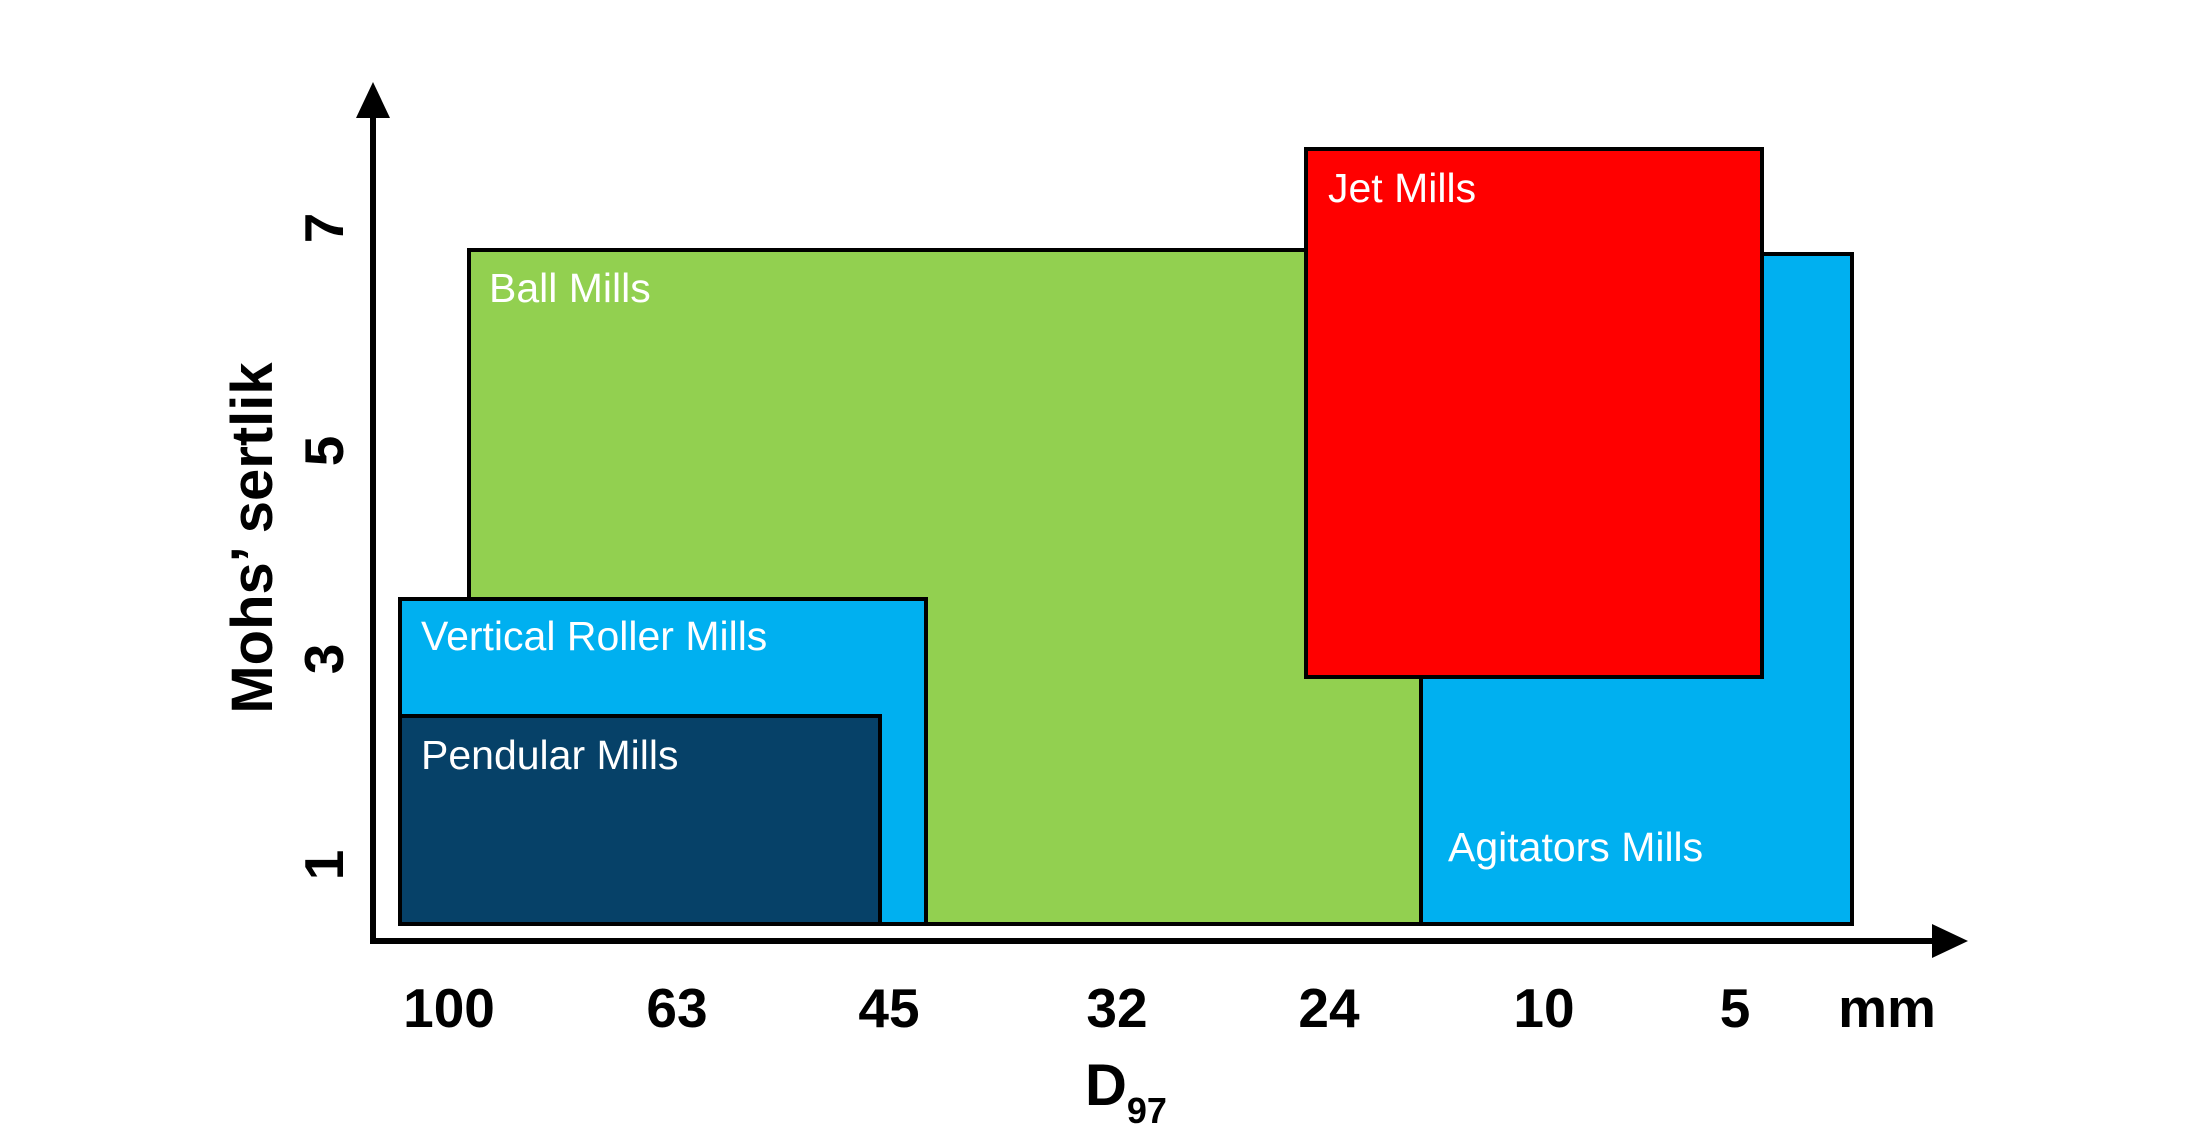 The height and width of the screenshot is (1148, 2200). Describe the element at coordinates (1543, 1008) in the screenshot. I see `x-tick-label: 10` at that location.